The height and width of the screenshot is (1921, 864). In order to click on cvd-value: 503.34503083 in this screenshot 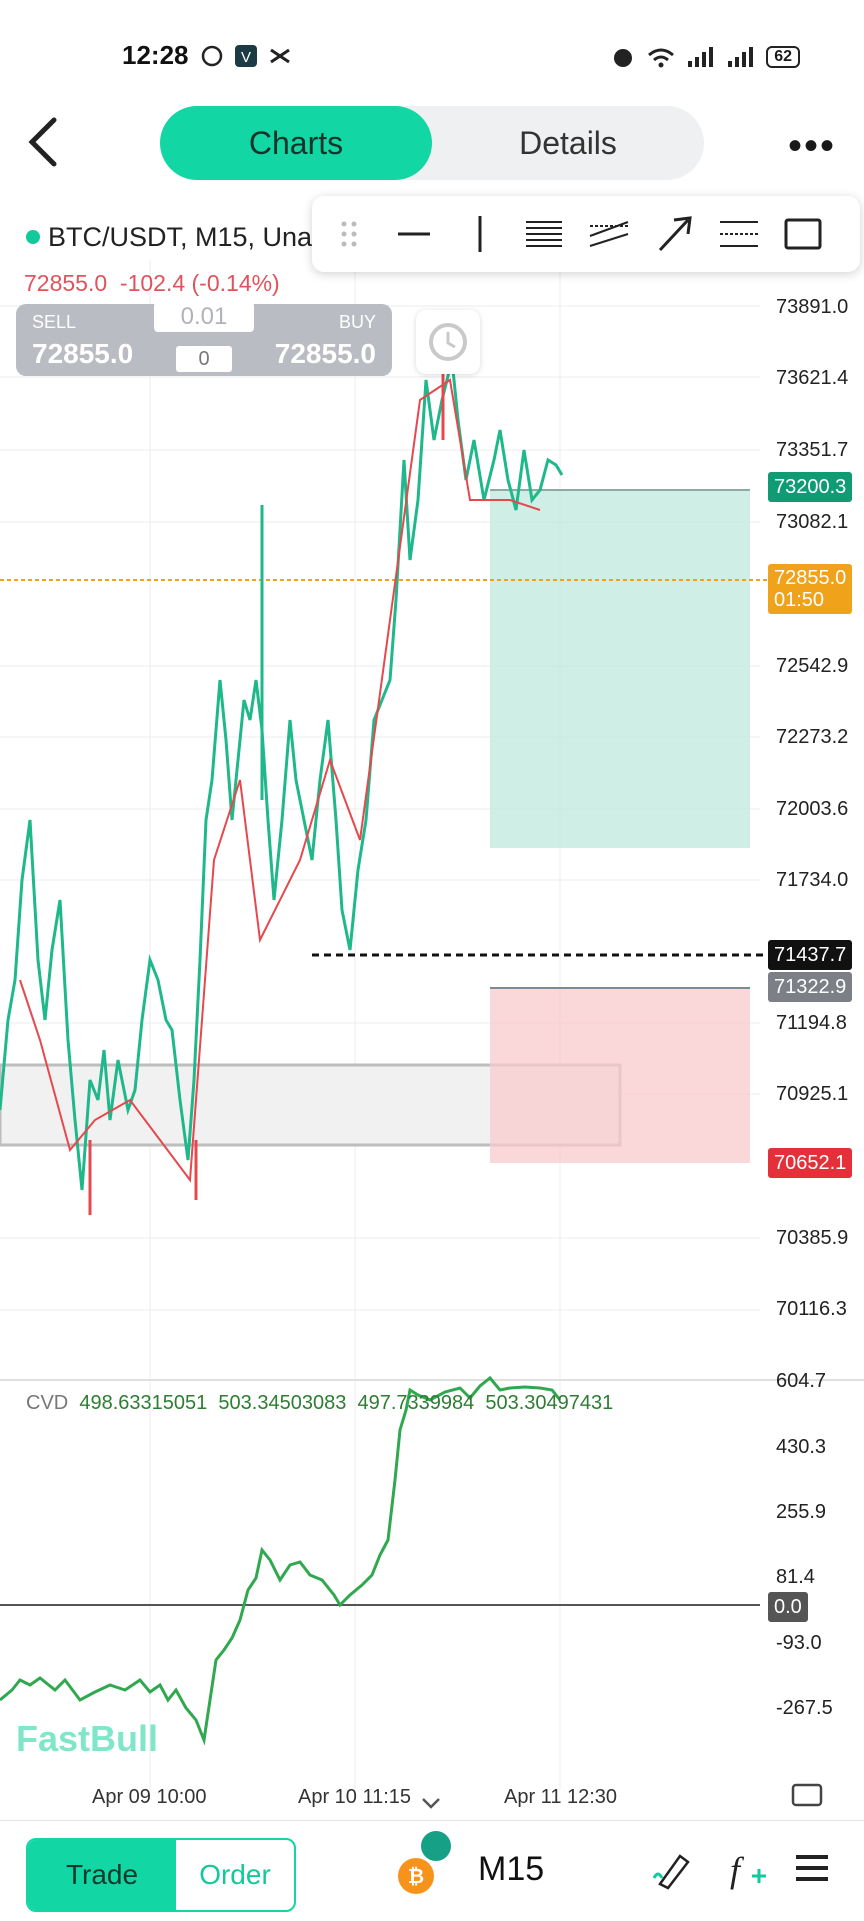, I will do `click(282, 1403)`.